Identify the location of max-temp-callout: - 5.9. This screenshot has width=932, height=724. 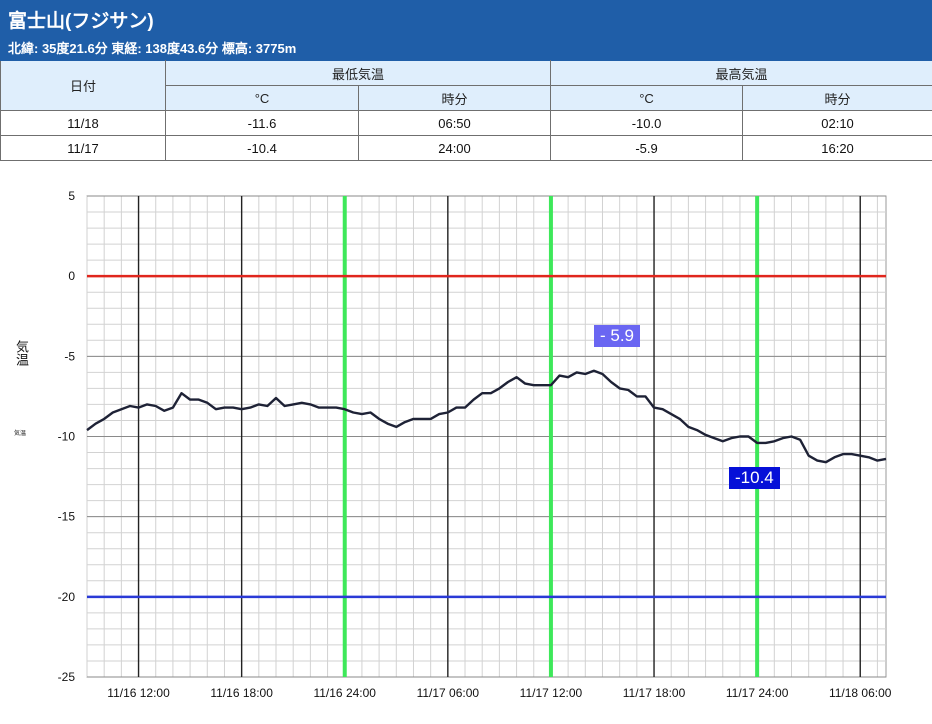
(617, 336).